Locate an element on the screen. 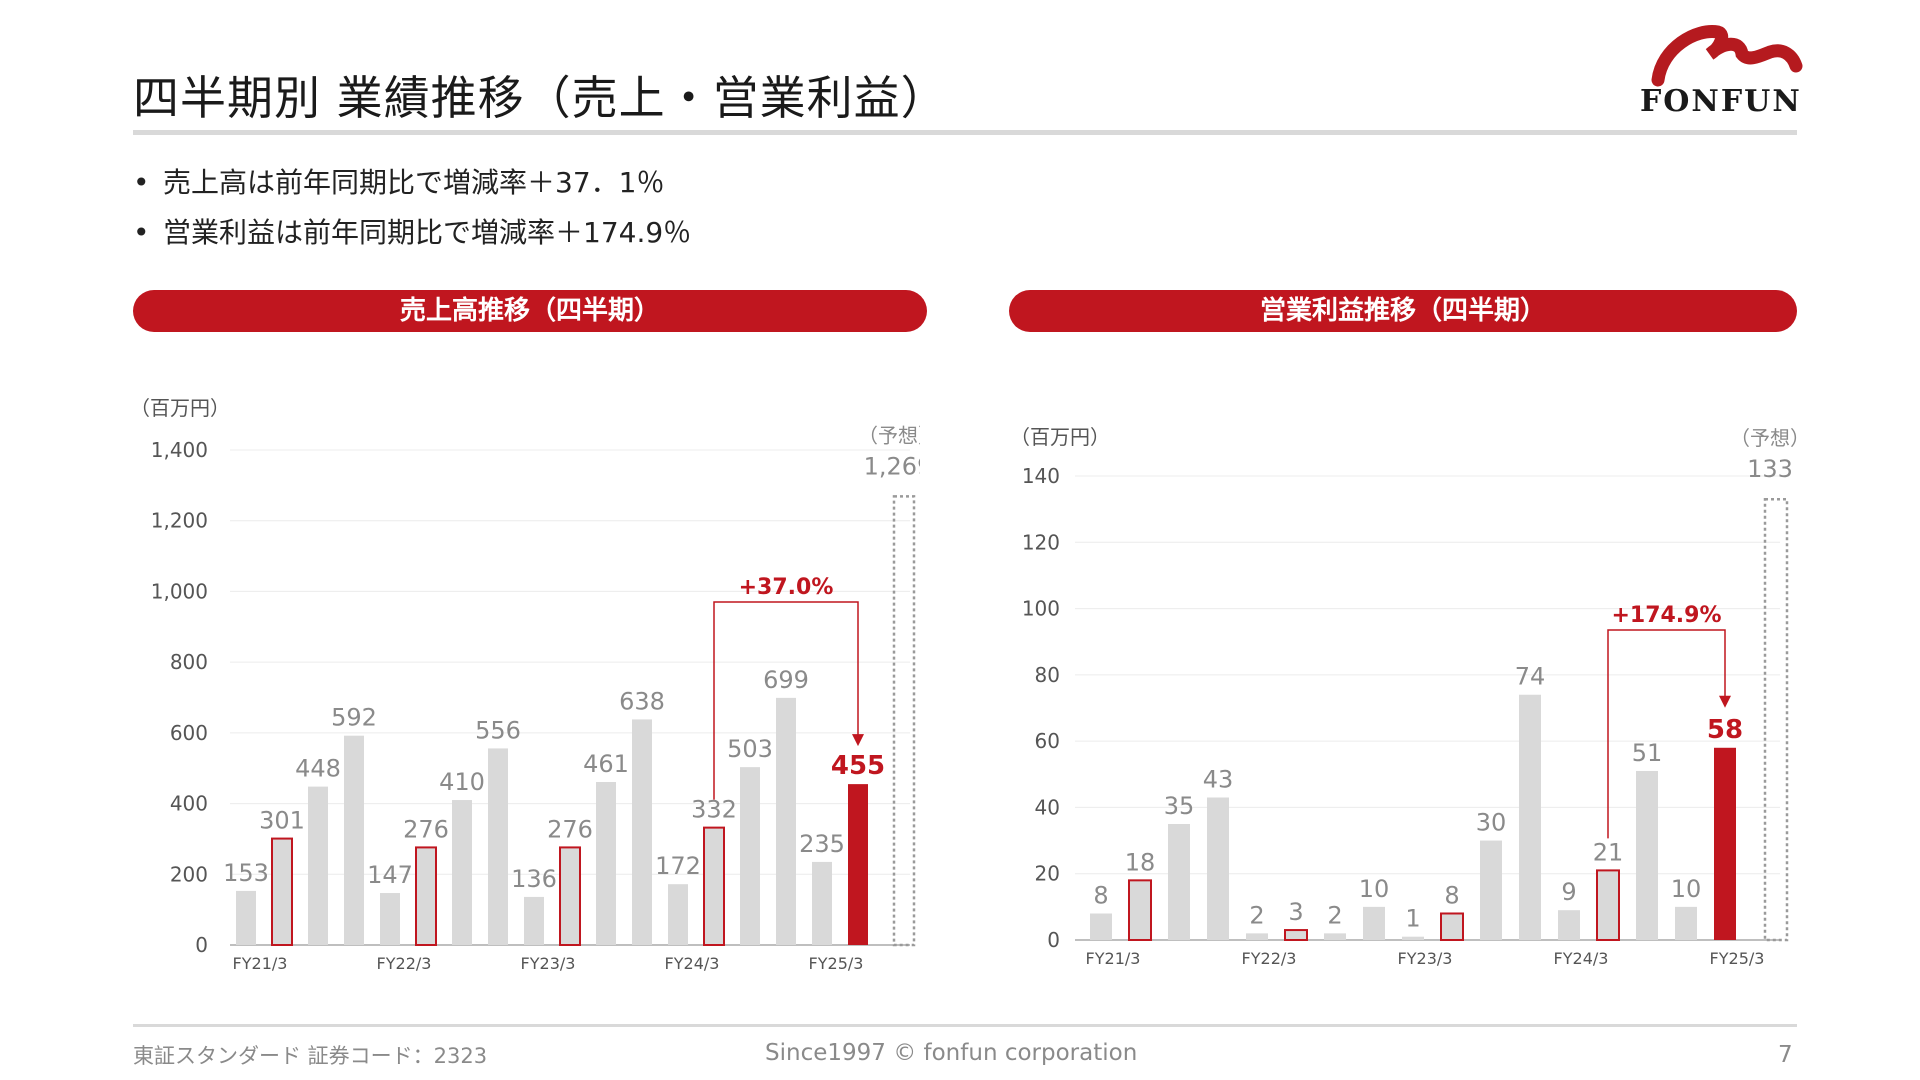 The height and width of the screenshot is (1080, 1920). y-tick-label: 120 is located at coordinates (1041, 542).